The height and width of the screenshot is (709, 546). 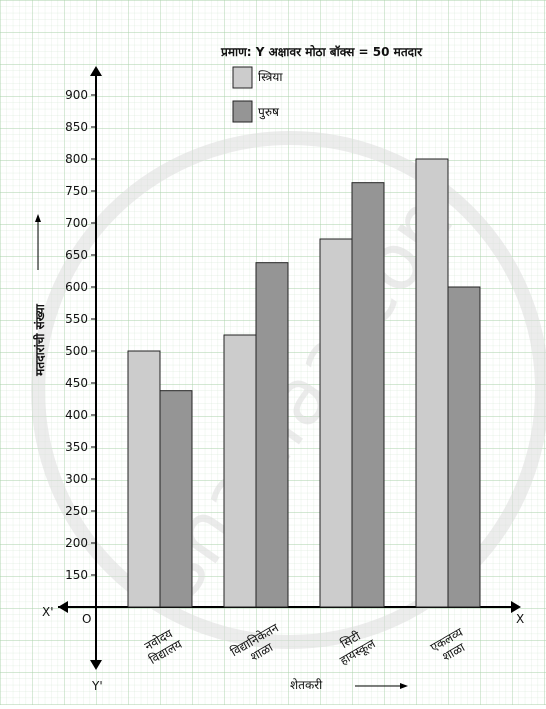 I want to click on legend-swatch-women, so click(x=242, y=77).